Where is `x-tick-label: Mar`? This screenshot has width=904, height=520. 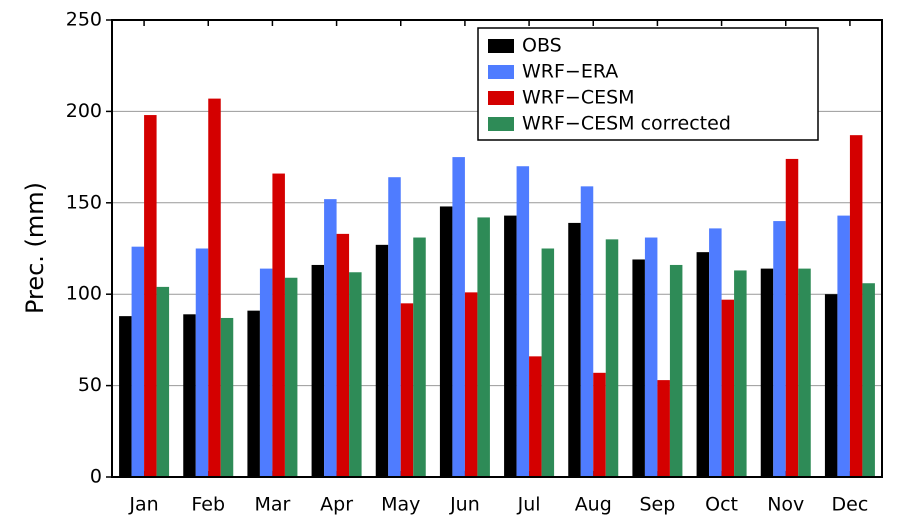
x-tick-label: Mar is located at coordinates (272, 505).